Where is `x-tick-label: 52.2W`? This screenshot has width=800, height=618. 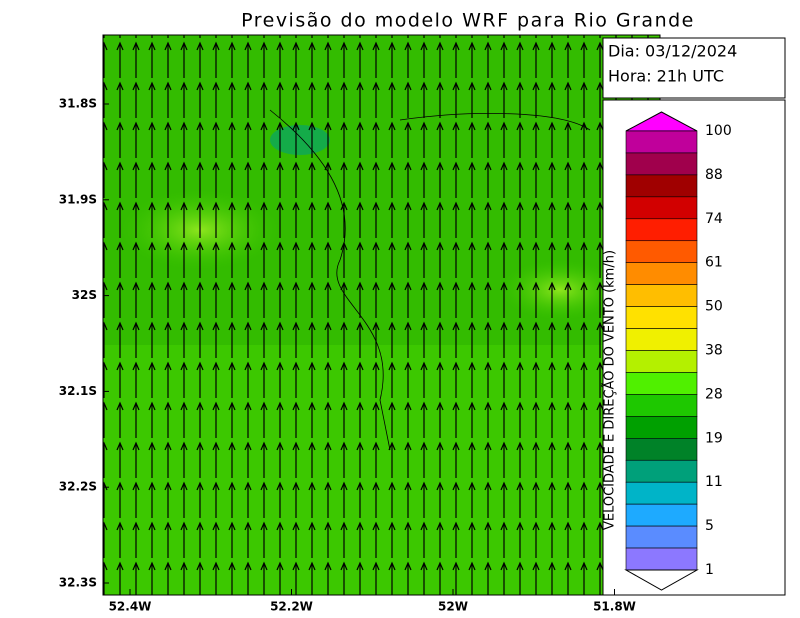
x-tick-label: 52.2W is located at coordinates (291, 607).